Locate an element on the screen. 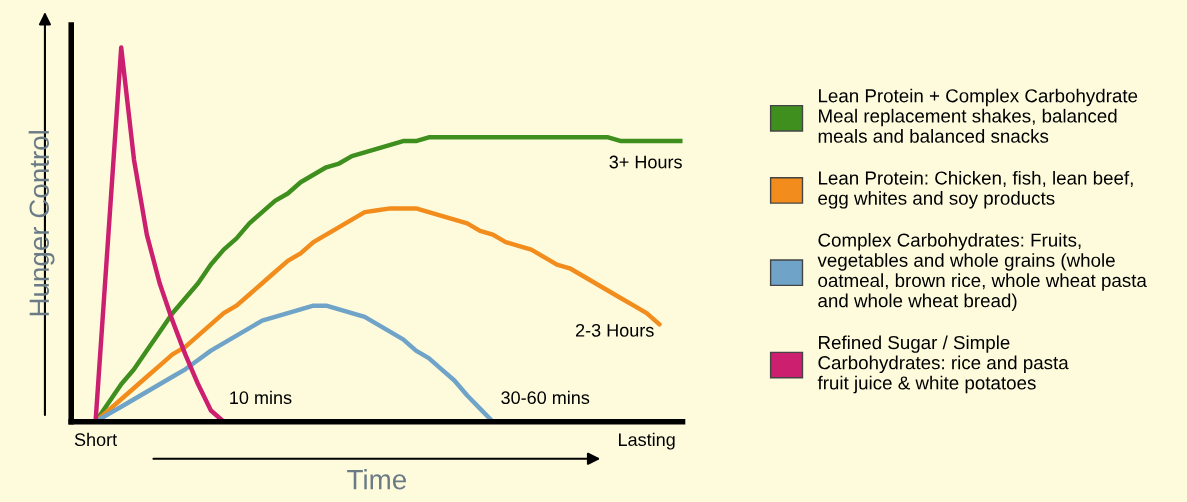 The image size is (1187, 502). y-axis-title: Hunger Control is located at coordinates (41, 223).